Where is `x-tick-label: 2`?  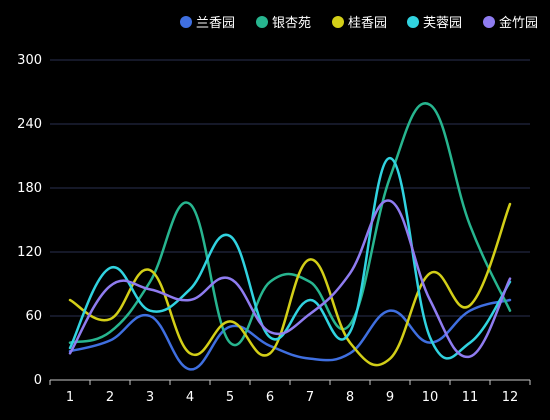 x-tick-label: 2 is located at coordinates (110, 397).